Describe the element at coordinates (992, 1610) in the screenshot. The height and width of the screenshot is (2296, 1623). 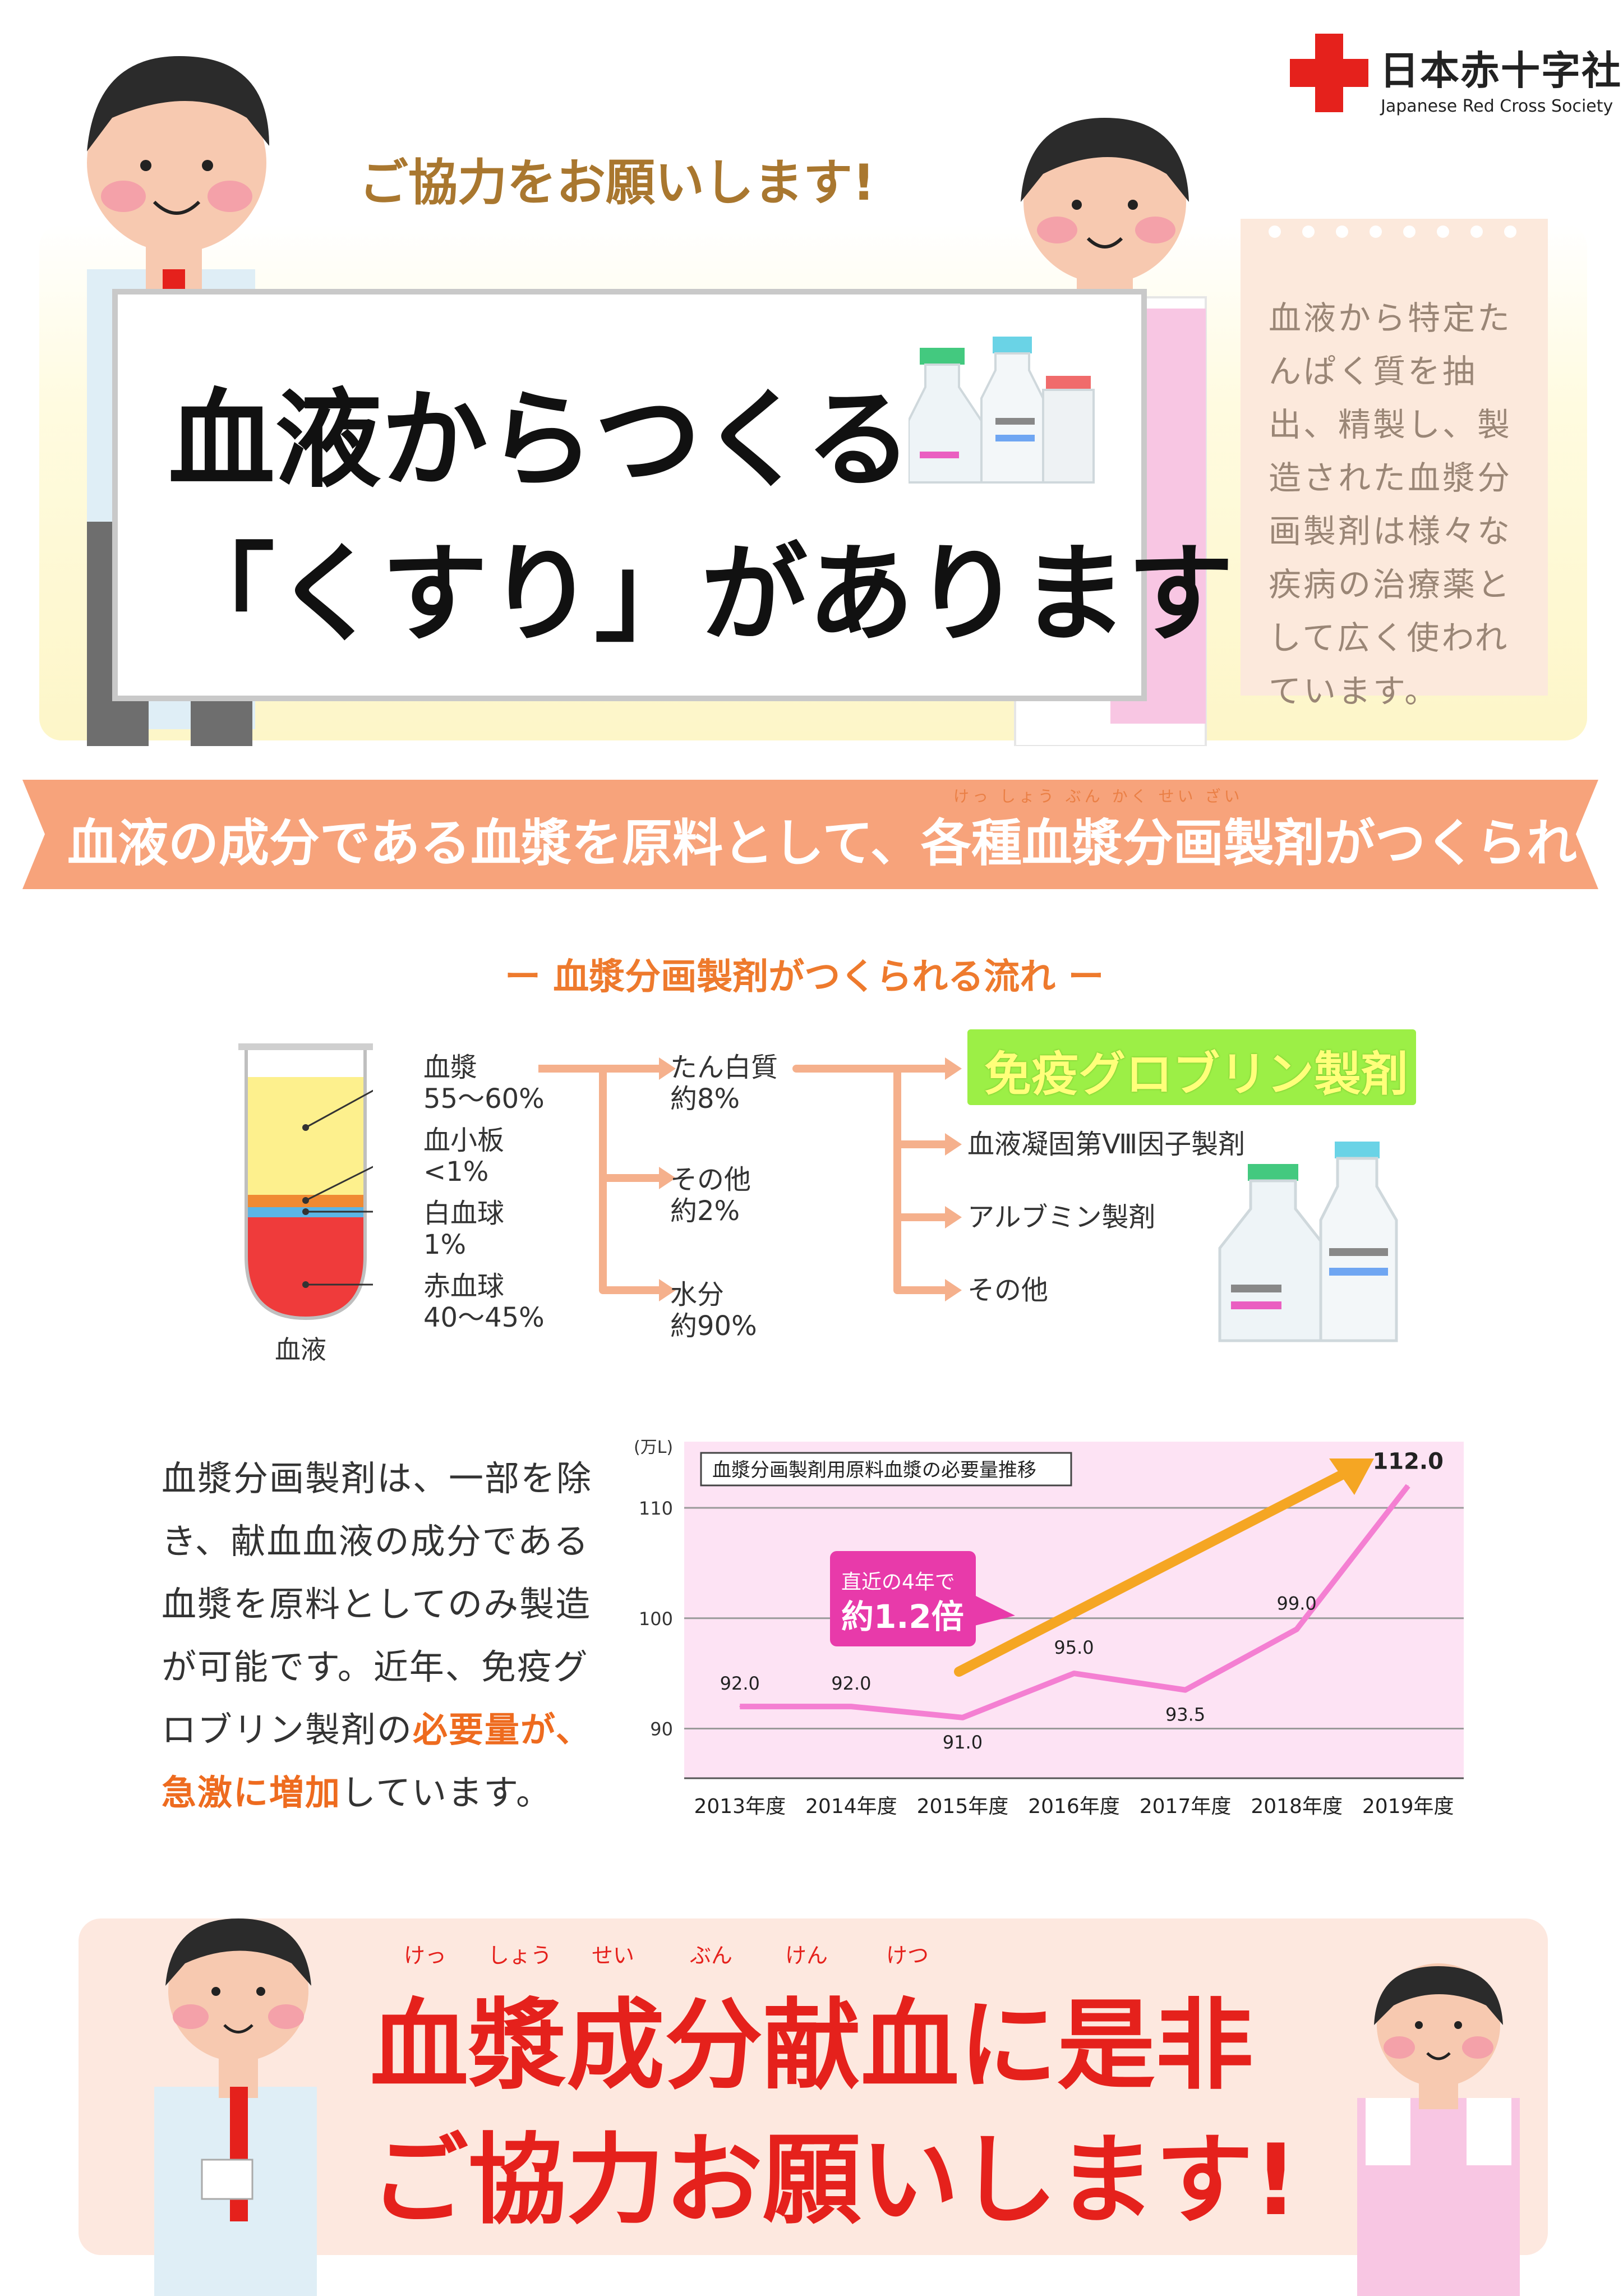
I see `chart-callout-pointer` at that location.